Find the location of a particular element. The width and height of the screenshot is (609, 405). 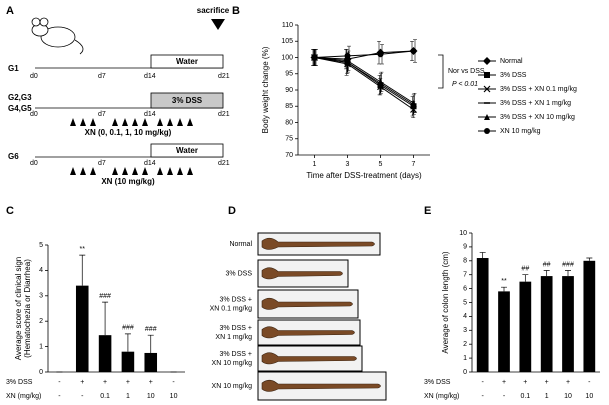

x-axis-label: Time after DSS-treatment (days) is located at coordinates (364, 175).